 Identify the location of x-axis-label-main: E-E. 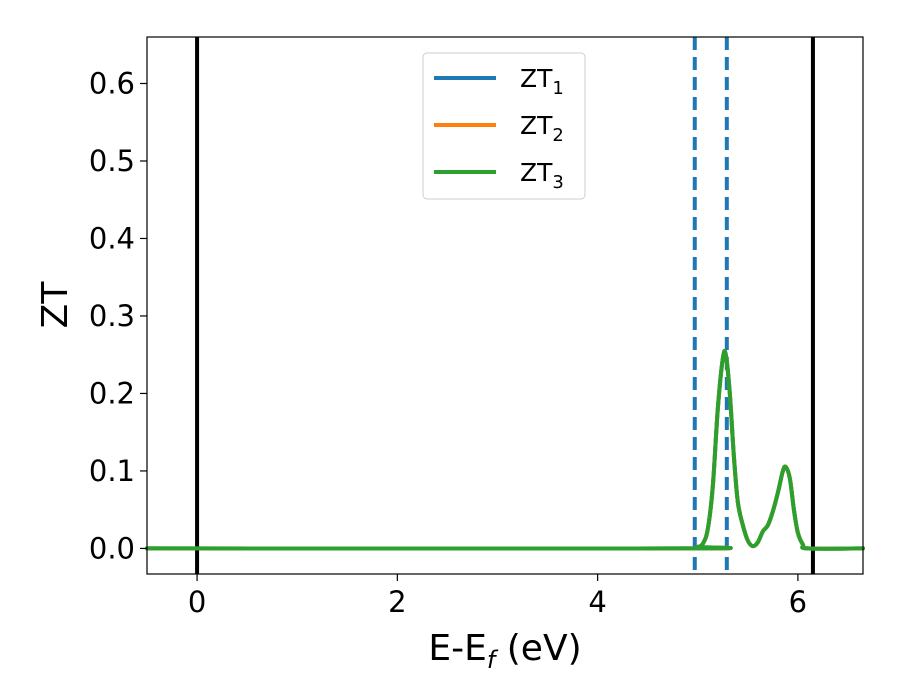
(457, 648).